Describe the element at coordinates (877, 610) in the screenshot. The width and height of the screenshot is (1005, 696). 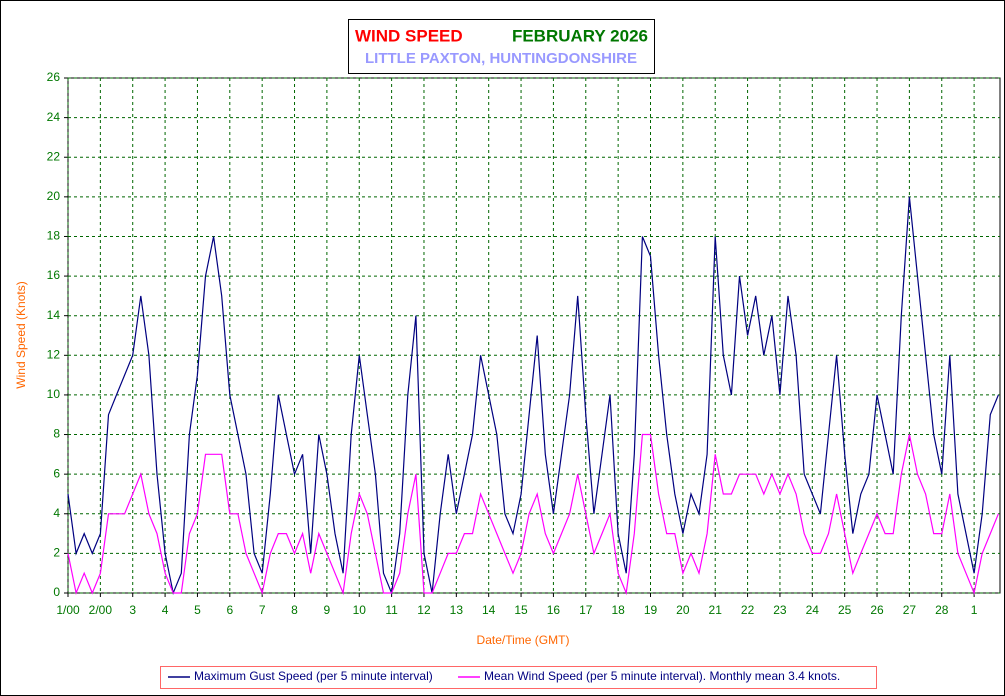
I see `x-tick-label: 26` at that location.